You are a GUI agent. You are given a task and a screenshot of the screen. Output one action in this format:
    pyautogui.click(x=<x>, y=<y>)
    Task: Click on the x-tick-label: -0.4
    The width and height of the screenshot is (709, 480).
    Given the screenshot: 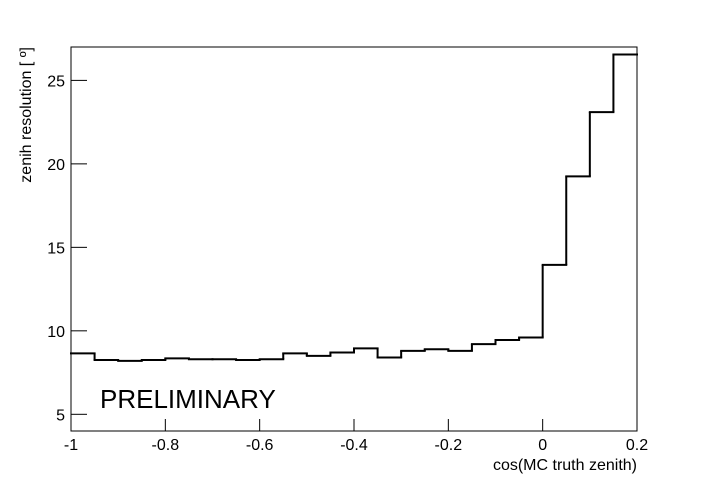 What is the action you would take?
    pyautogui.click(x=354, y=445)
    